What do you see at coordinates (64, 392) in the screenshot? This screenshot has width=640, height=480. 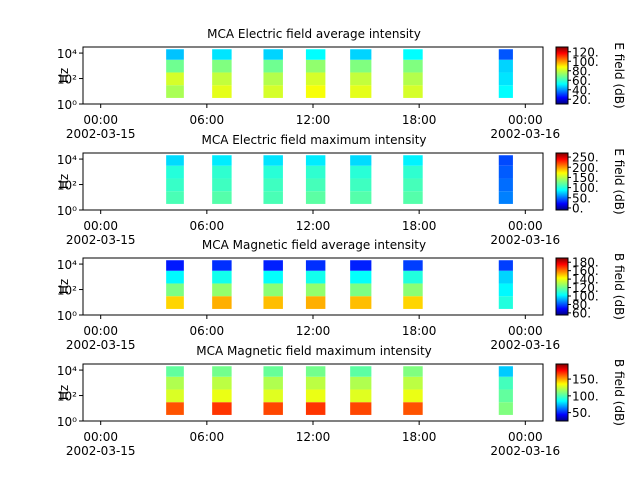 I see `y-axis-label: Hz` at bounding box center [64, 392].